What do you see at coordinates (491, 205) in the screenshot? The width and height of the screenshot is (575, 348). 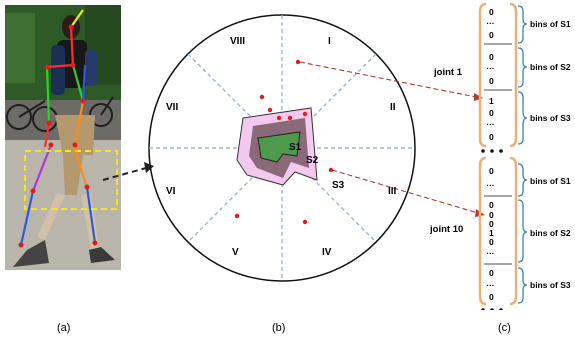 I see `vec-j10-s2-v0: 0` at bounding box center [491, 205].